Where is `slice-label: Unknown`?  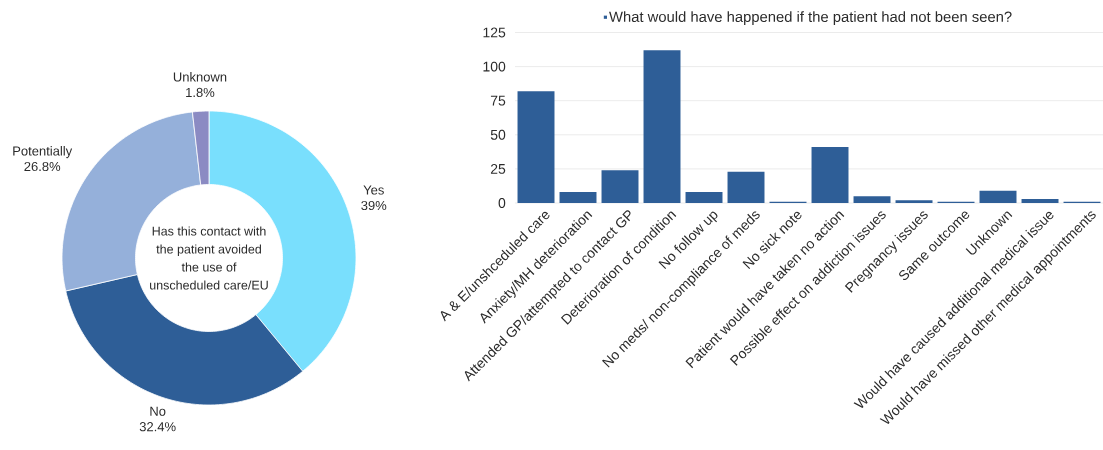
slice-label: Unknown is located at coordinates (200, 77).